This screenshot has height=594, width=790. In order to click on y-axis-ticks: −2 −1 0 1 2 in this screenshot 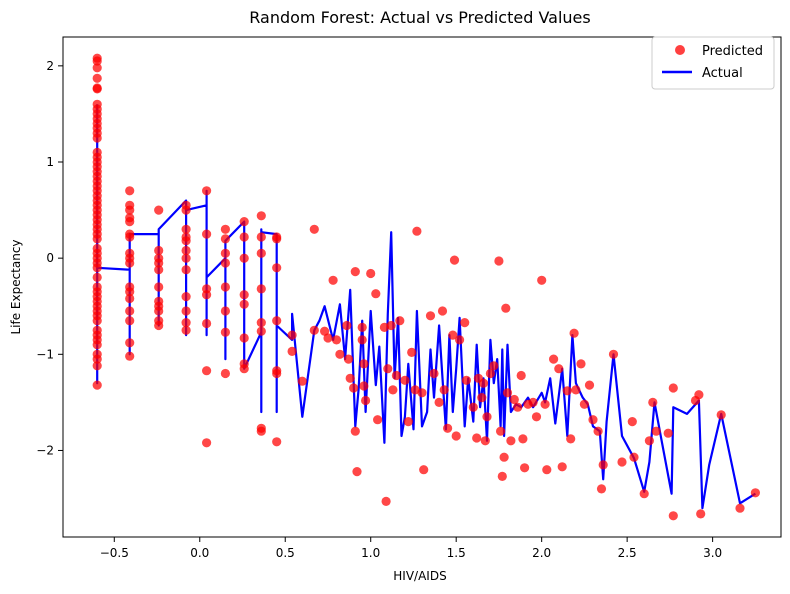, I will do `click(49, 258)`.